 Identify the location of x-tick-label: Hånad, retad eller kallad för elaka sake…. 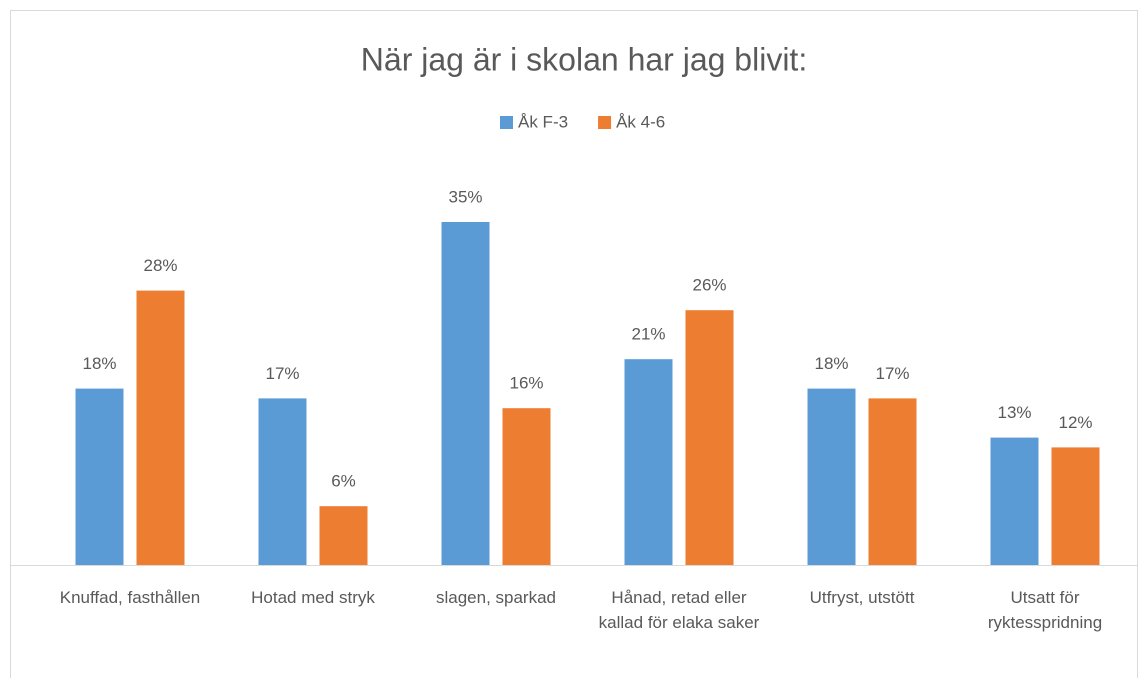
(679, 610).